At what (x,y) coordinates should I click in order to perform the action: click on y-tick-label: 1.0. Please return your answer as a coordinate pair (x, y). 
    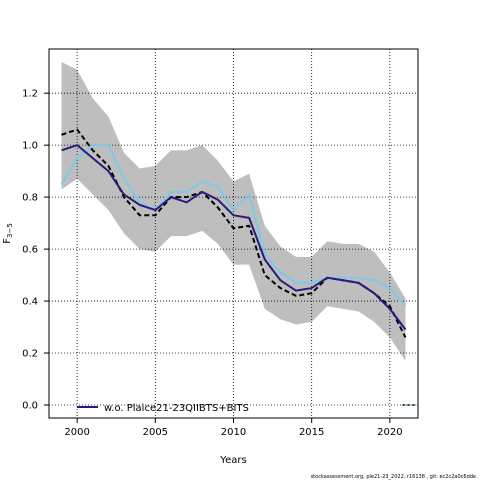
    Looking at the image, I should click on (30, 146).